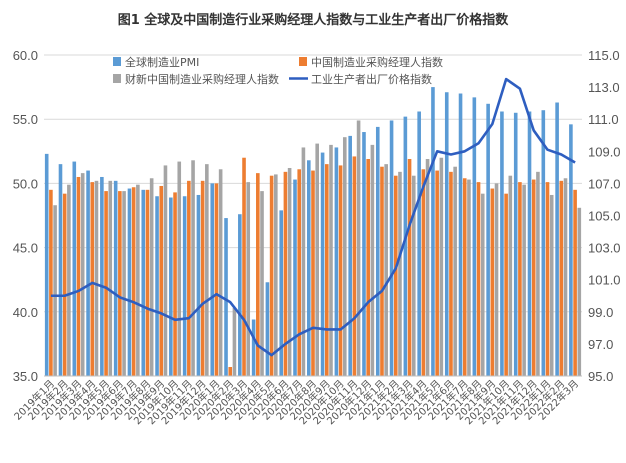  Describe the element at coordinates (604, 151) in the screenshot. I see `y2-tick-label: 109.0` at that location.